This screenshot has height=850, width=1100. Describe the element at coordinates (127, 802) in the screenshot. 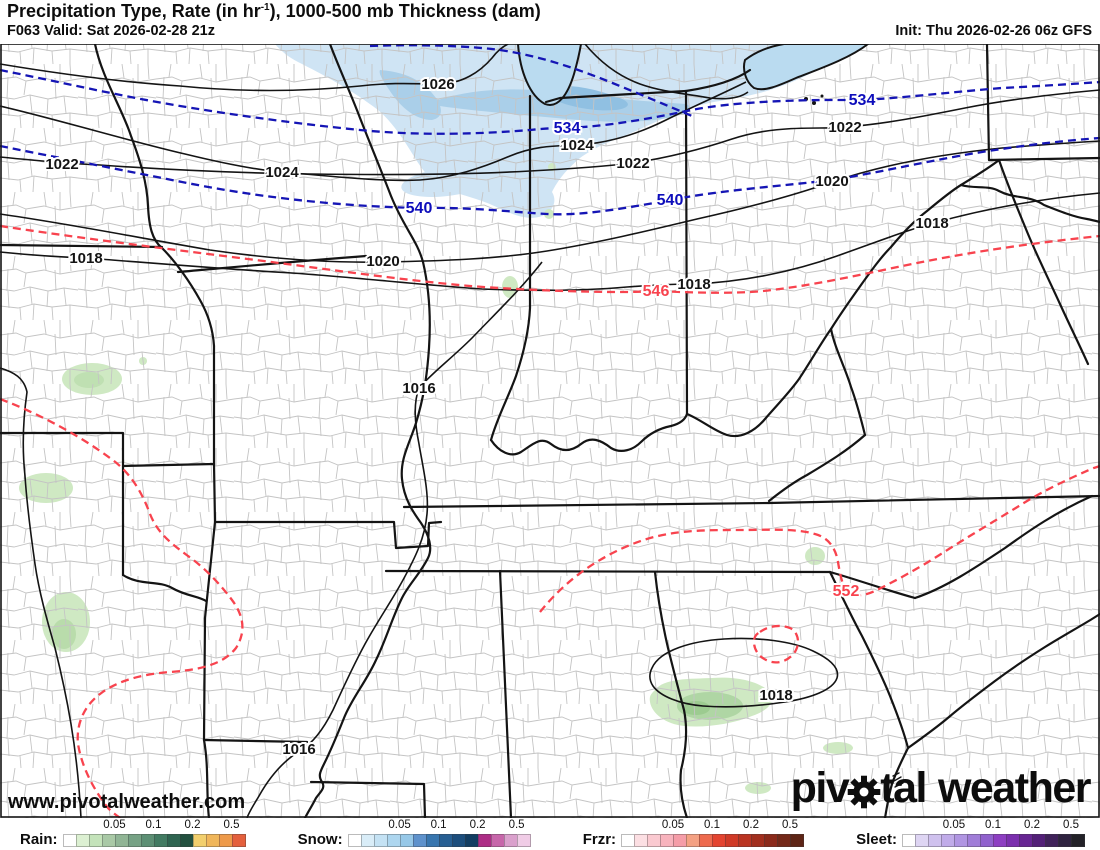

I see `watermark-url: www.pivotalweather.com` at that location.